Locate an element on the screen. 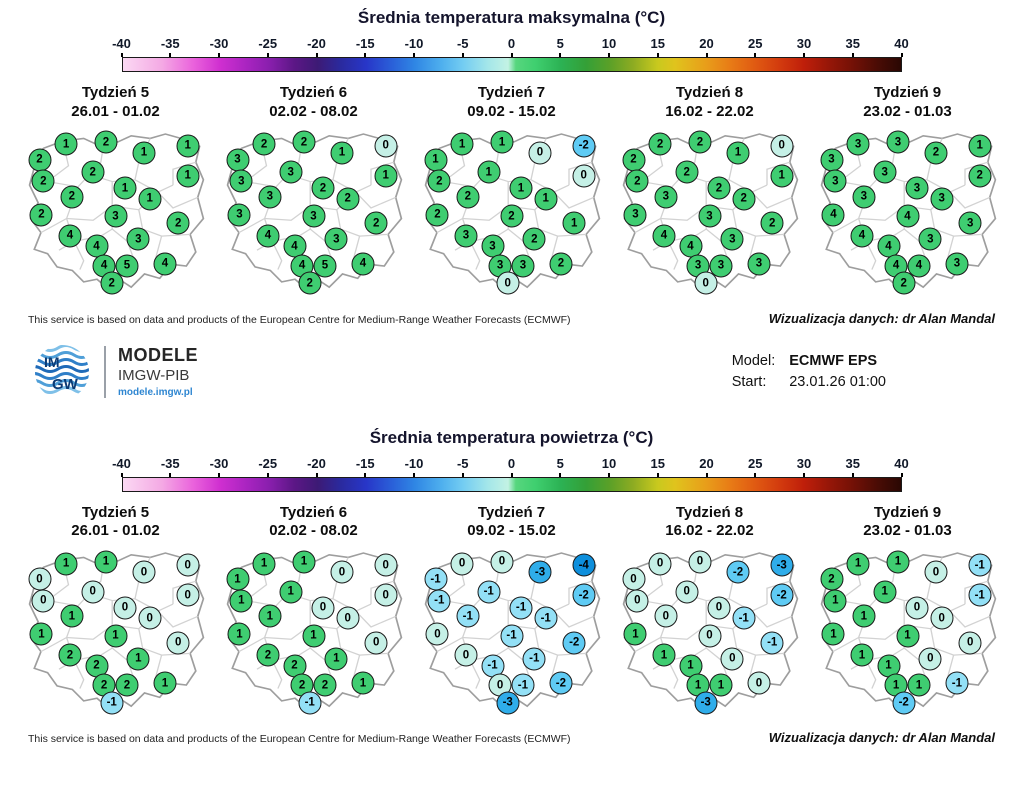 Image resolution: width=1023 pixels, height=800 pixels. week-header: Tydzień 5 26.01 - 01.02 is located at coordinates (116, 103).